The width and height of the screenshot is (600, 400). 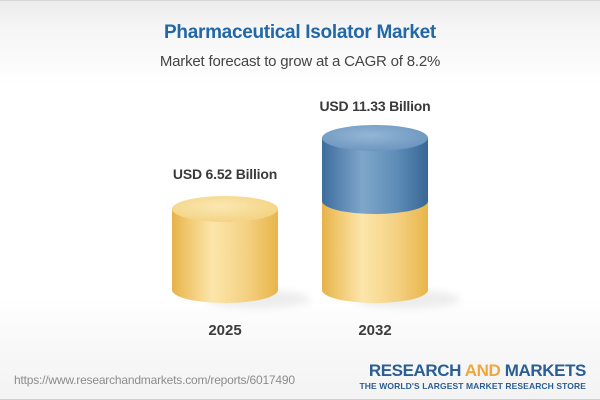 I want to click on cylinder-2032, so click(x=375, y=214).